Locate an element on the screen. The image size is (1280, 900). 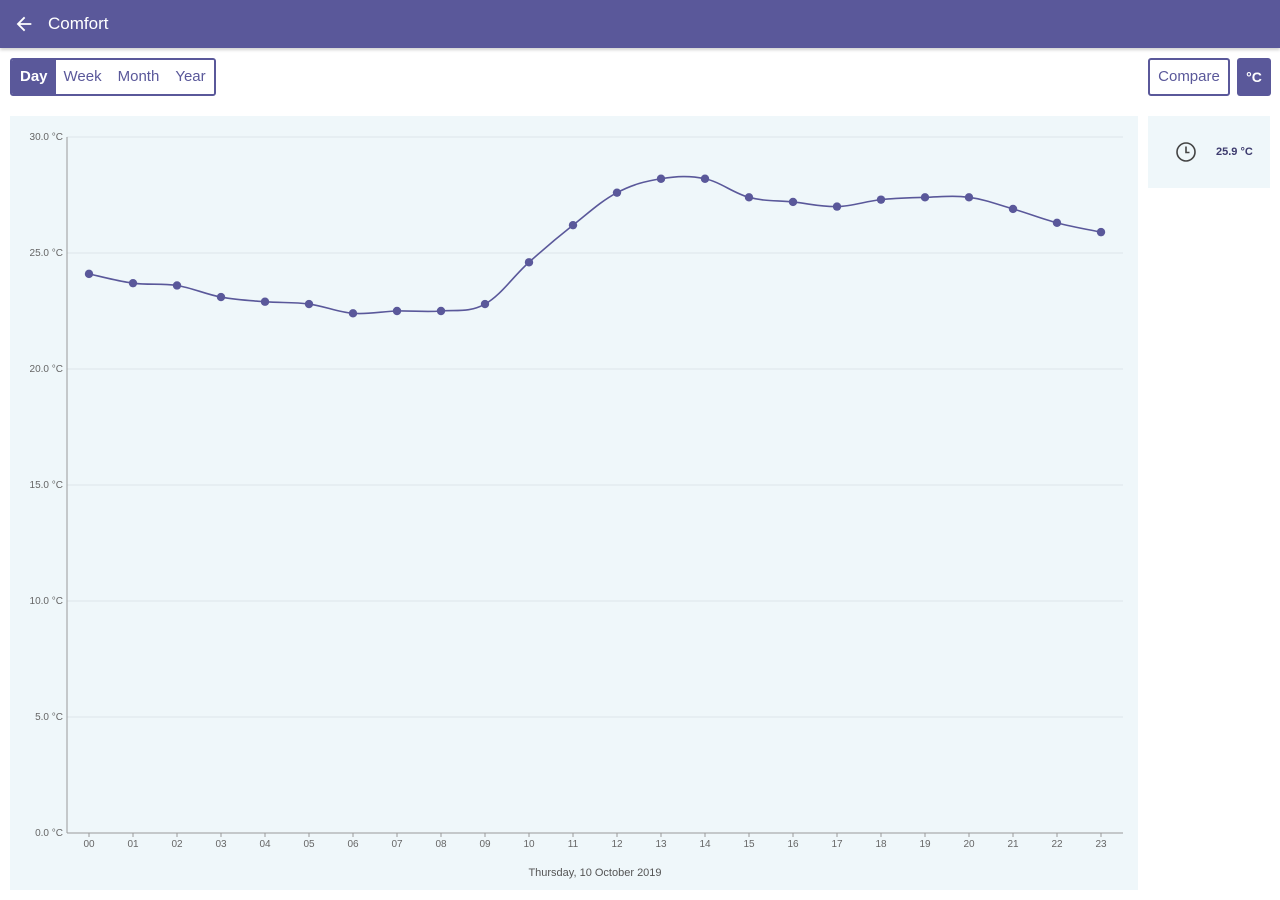
x-tick-label: 09 is located at coordinates (485, 844).